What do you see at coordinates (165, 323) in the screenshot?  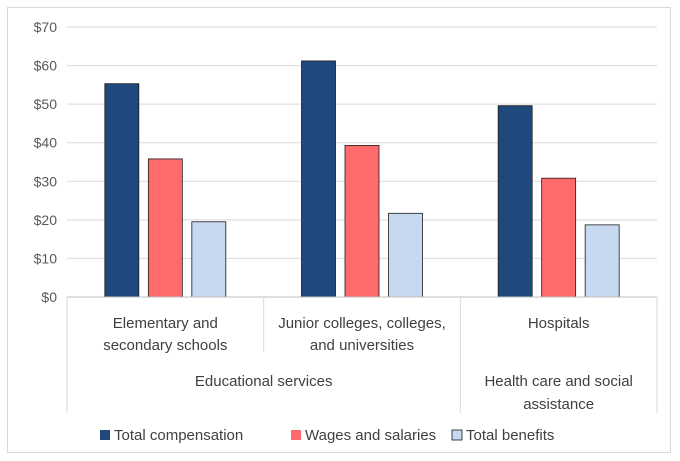 I see `category-label: Elementary and` at bounding box center [165, 323].